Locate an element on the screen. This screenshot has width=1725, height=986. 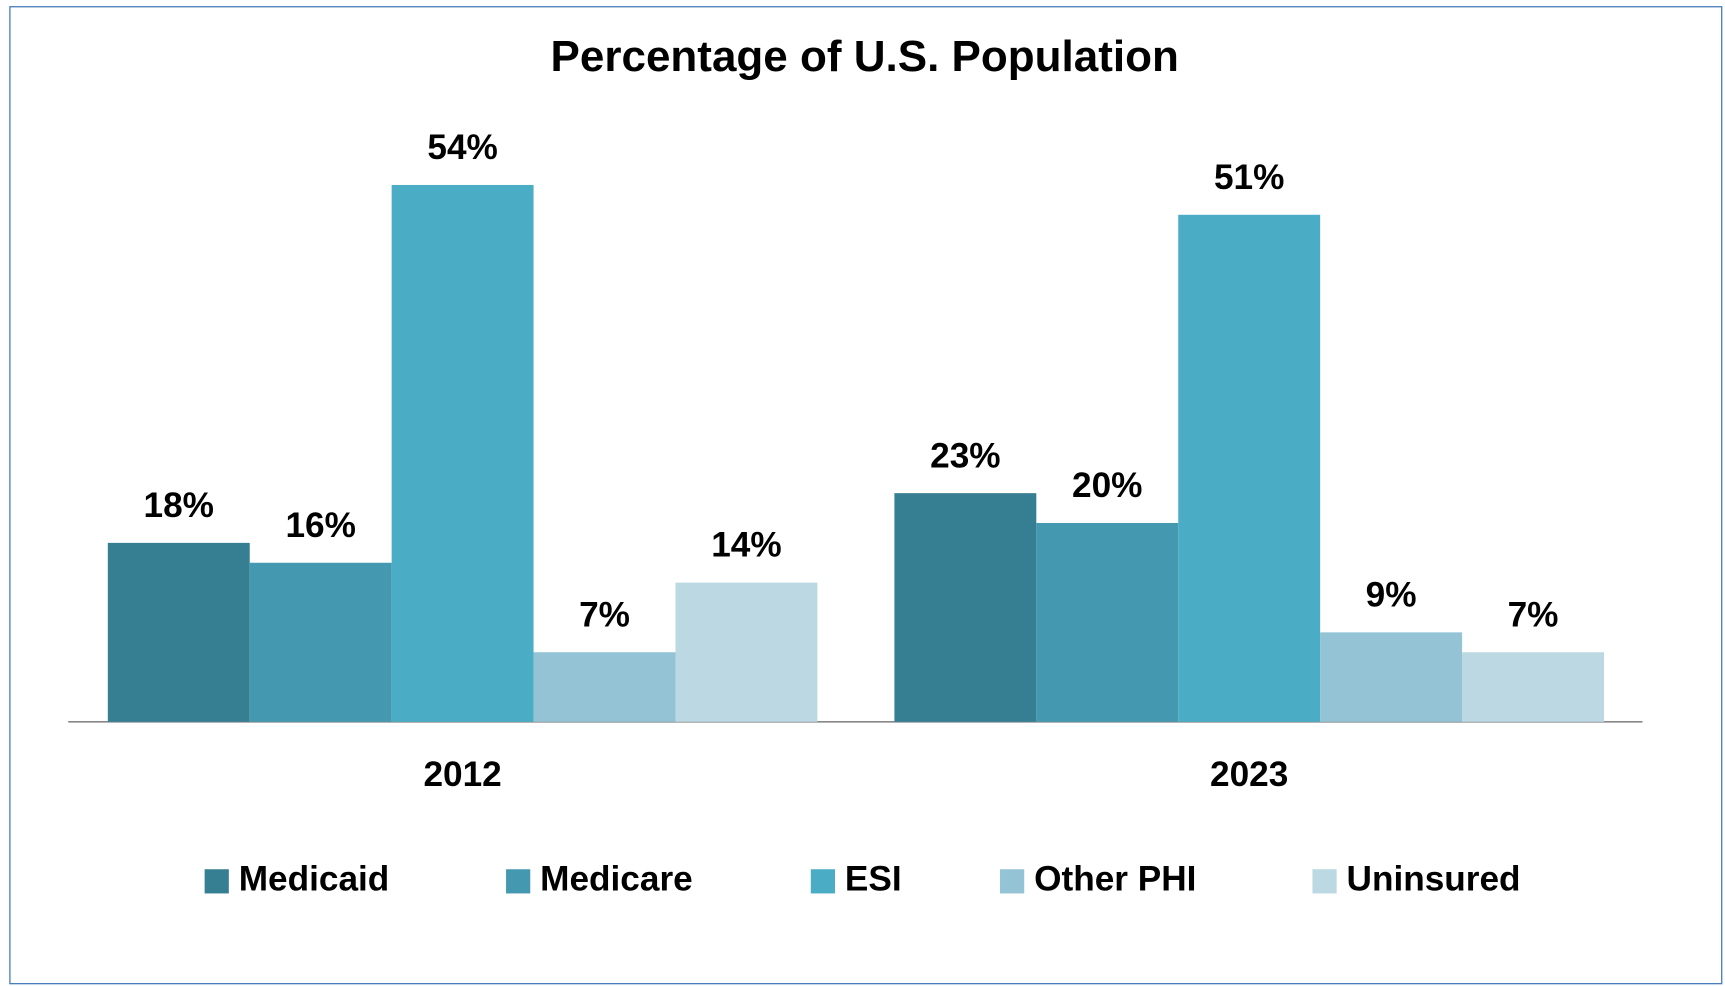
data-label: 20% is located at coordinates (1107, 485).